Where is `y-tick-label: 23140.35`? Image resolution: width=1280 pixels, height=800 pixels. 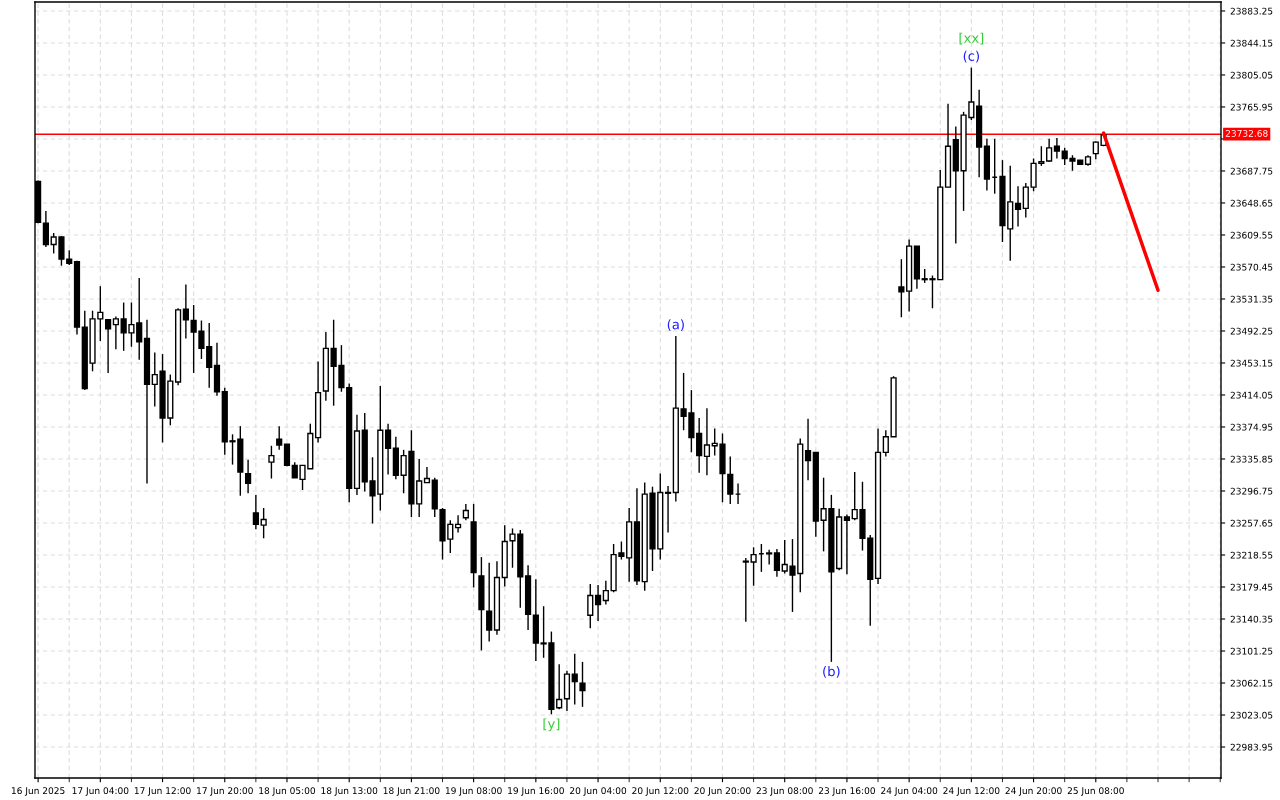
y-tick-label: 23140.35 is located at coordinates (1251, 619).